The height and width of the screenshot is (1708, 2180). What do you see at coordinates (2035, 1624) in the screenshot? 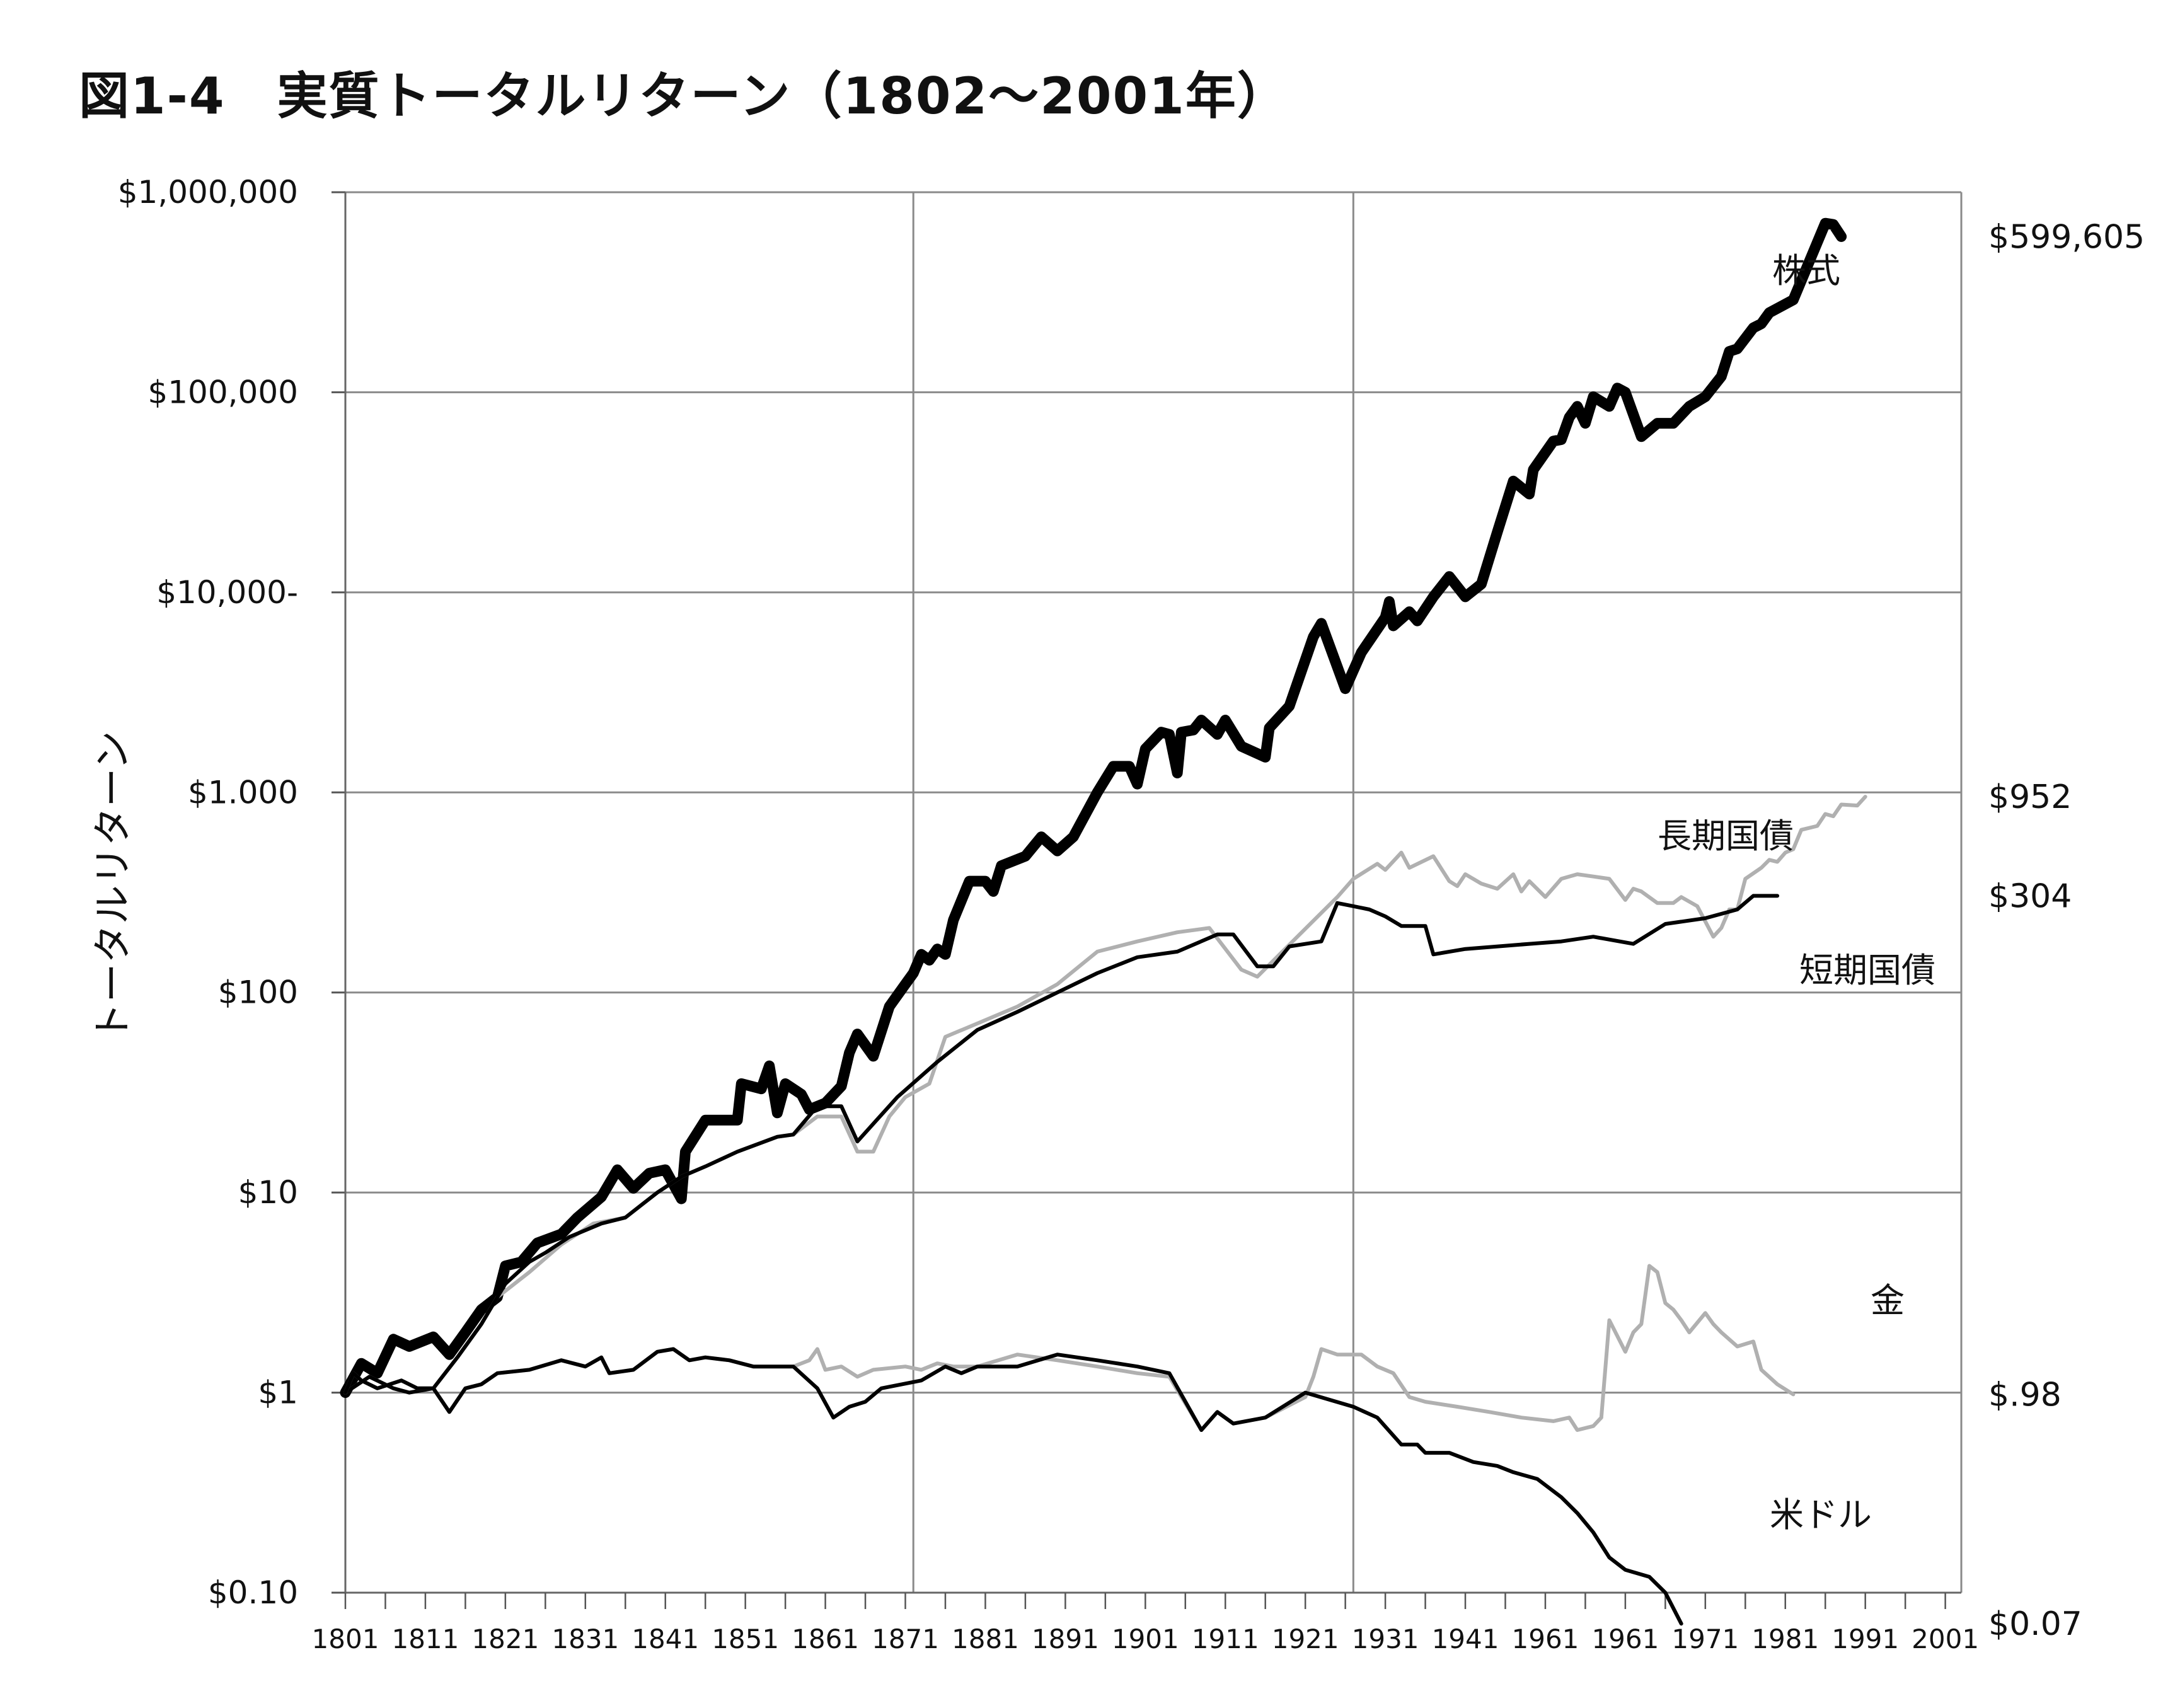
I see `series-end-label: $0.07` at bounding box center [2035, 1624].